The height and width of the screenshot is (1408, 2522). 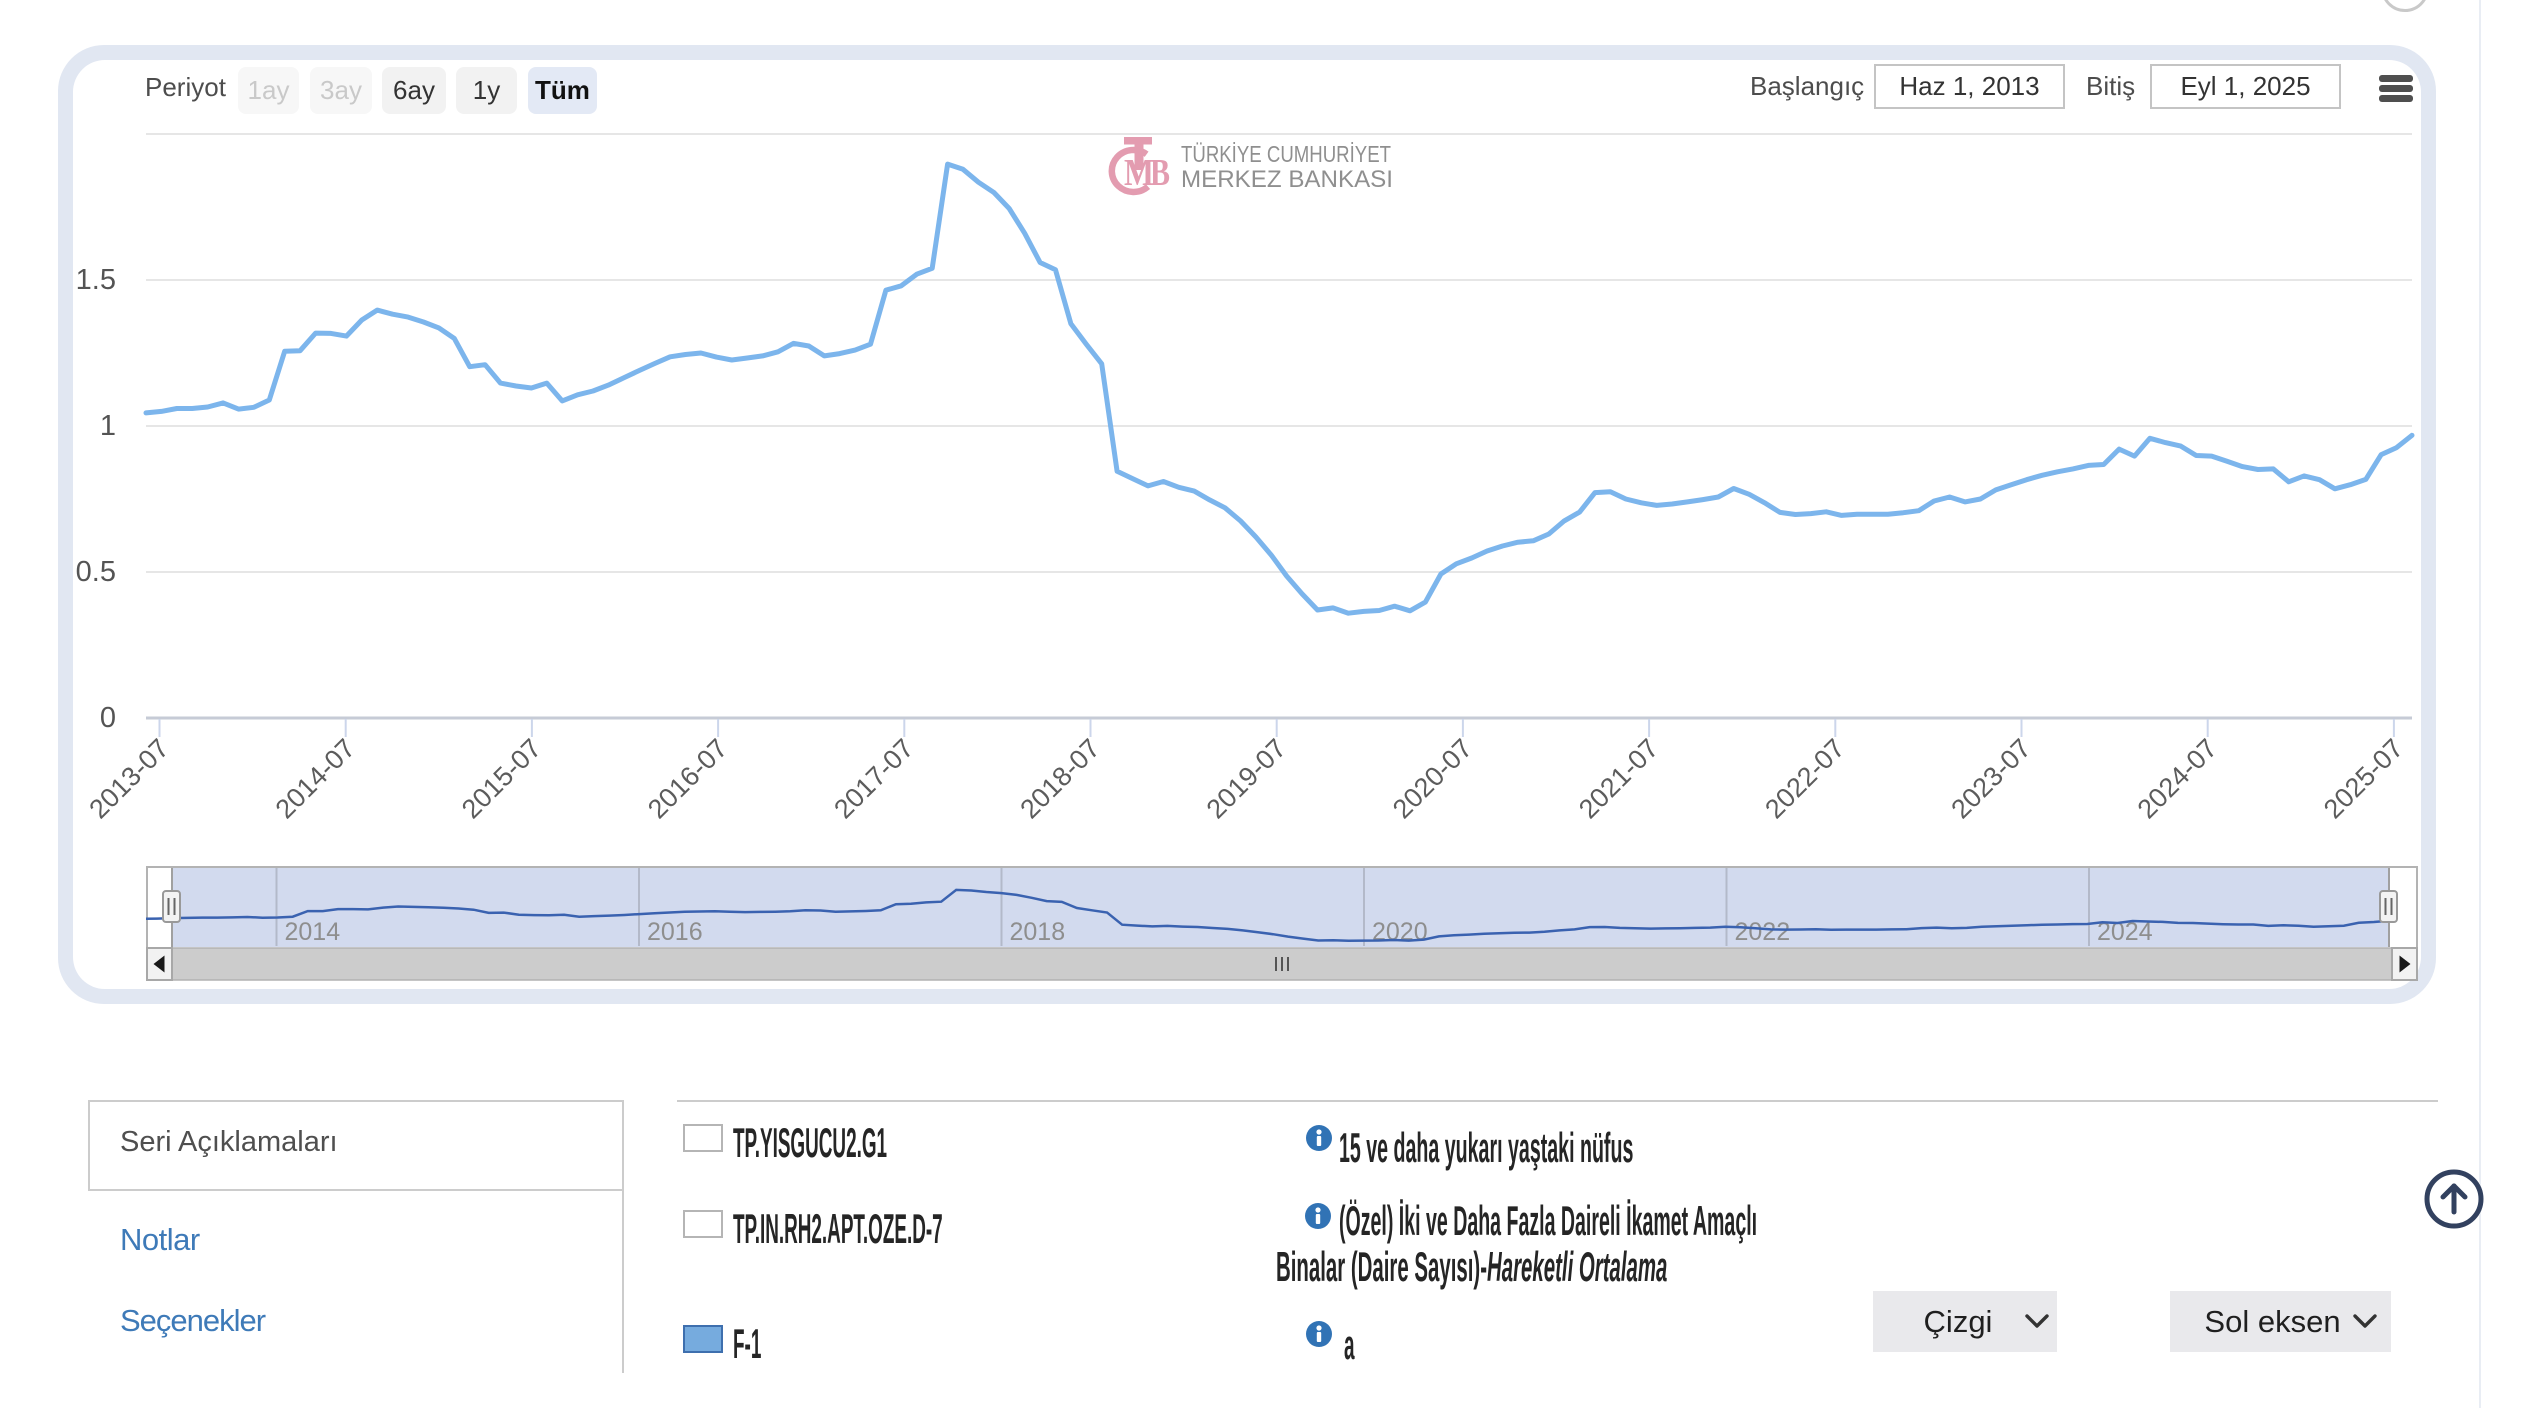 I want to click on svg-text: 2018, so click(x=1038, y=932).